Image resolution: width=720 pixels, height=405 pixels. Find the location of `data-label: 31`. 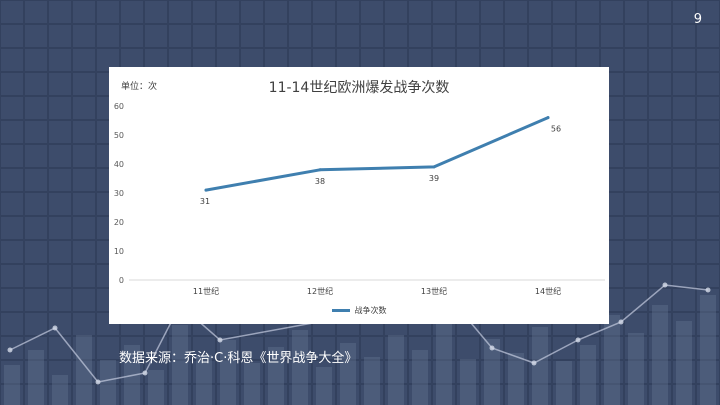

data-label: 31 is located at coordinates (205, 201).